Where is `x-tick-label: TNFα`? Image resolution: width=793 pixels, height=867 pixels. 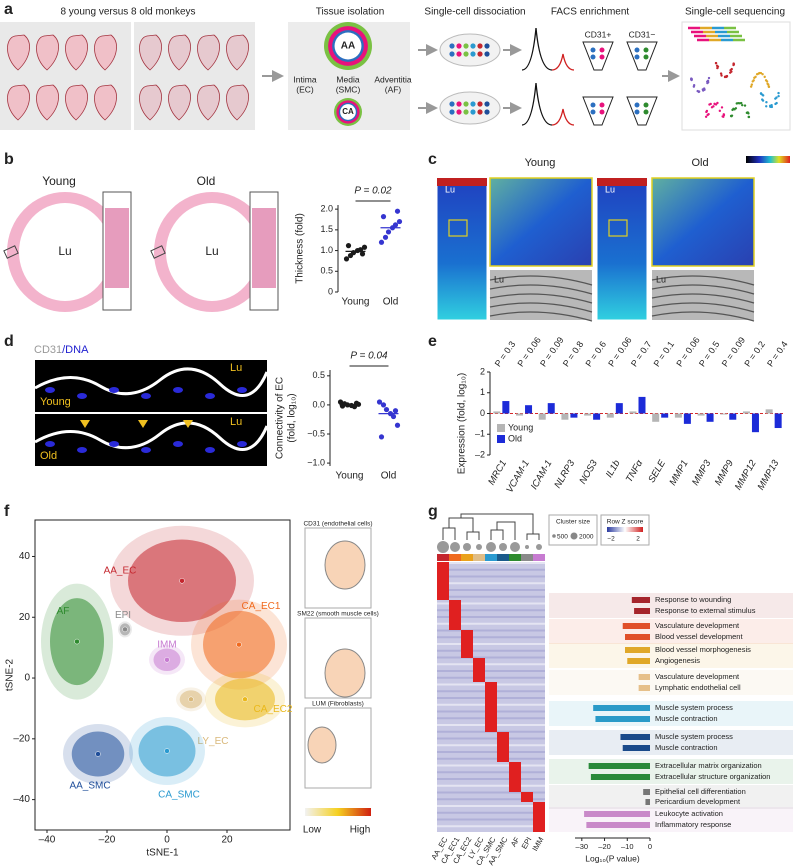
x-tick-label: TNFα is located at coordinates (635, 471).